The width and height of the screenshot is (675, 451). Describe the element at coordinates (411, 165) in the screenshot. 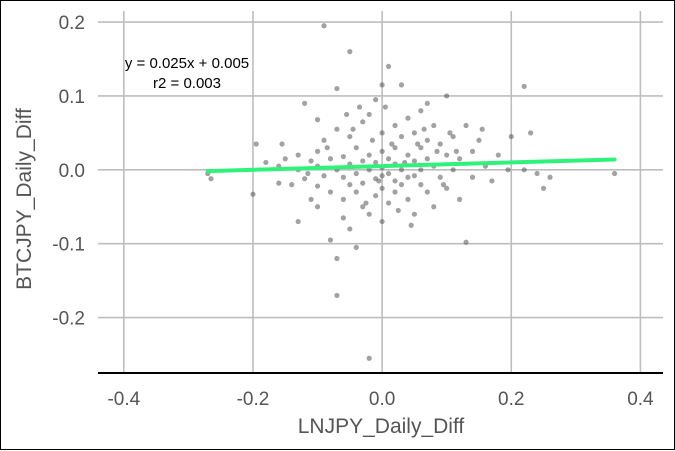

I see `regression-line` at that location.